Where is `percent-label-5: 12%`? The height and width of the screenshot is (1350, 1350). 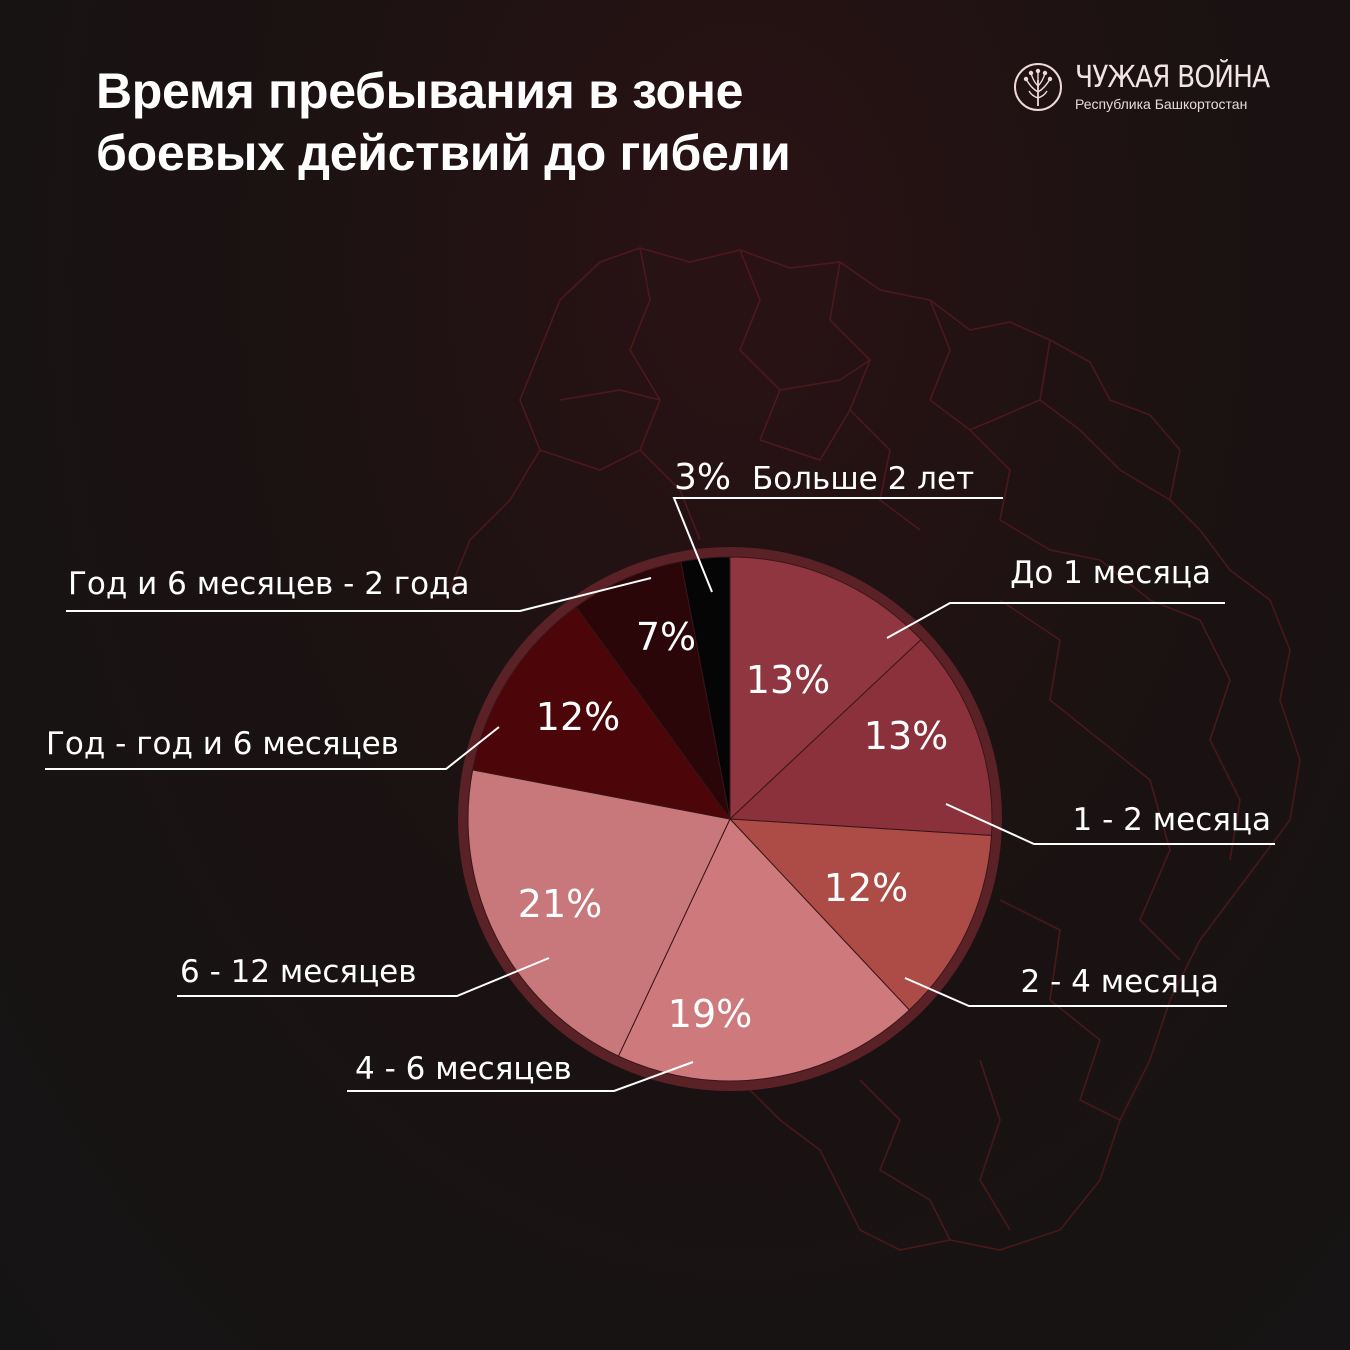
percent-label-5: 12% is located at coordinates (578, 717).